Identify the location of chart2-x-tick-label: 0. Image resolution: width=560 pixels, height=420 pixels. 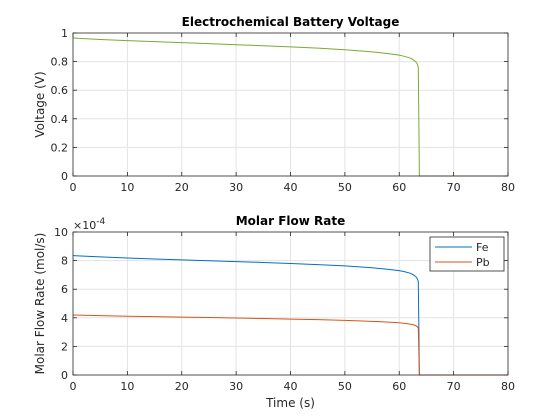
(73, 386).